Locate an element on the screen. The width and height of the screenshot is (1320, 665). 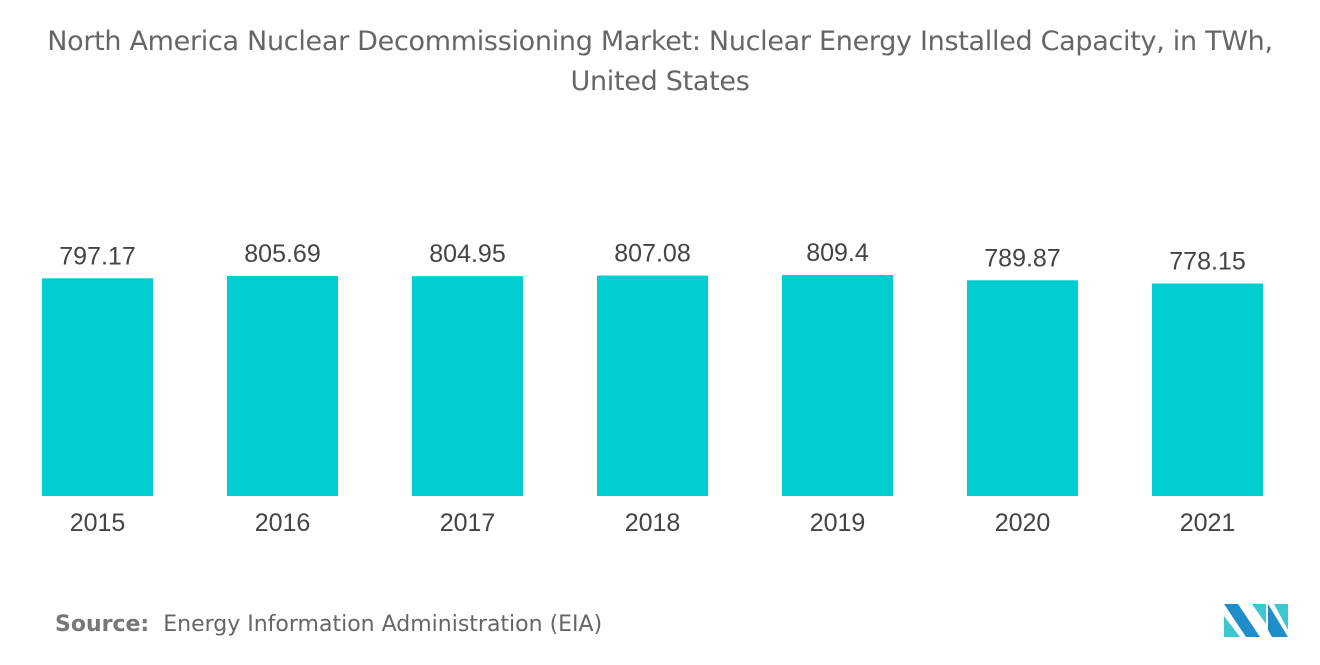
data-label: 804.95 is located at coordinates (467, 254).